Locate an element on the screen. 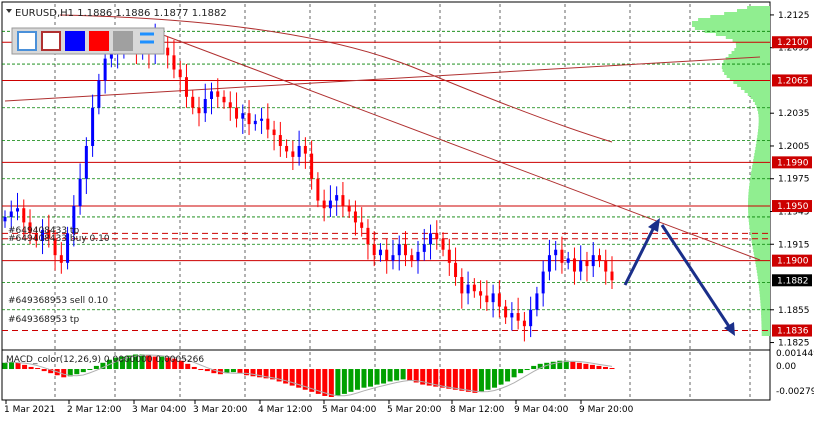  drawn-arrows is located at coordinates (679, 277).